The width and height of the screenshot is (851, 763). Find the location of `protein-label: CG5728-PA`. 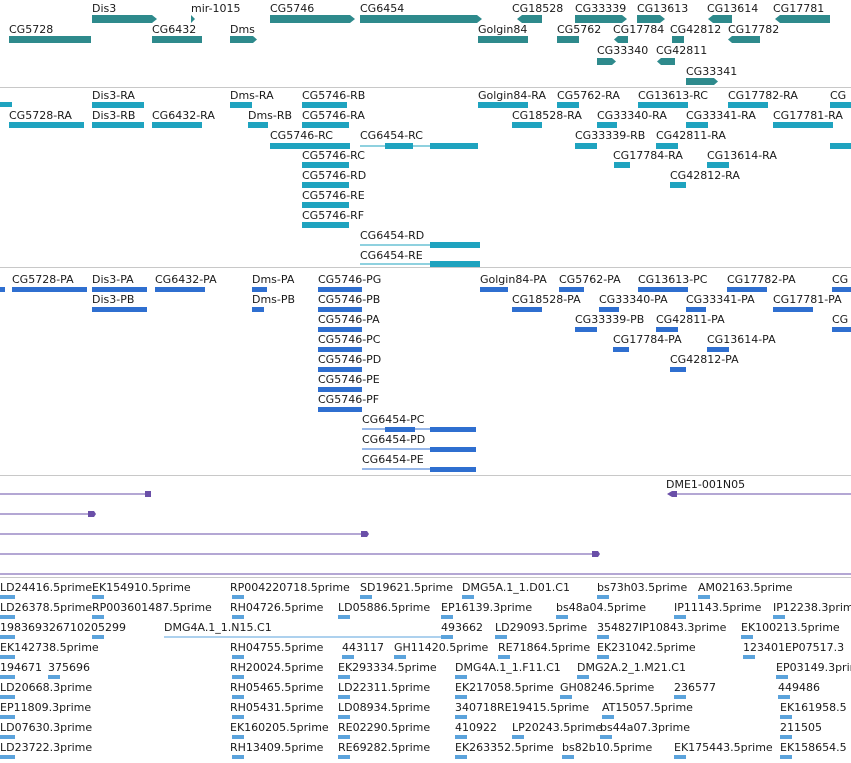

protein-label: CG5728-PA is located at coordinates (43, 279).